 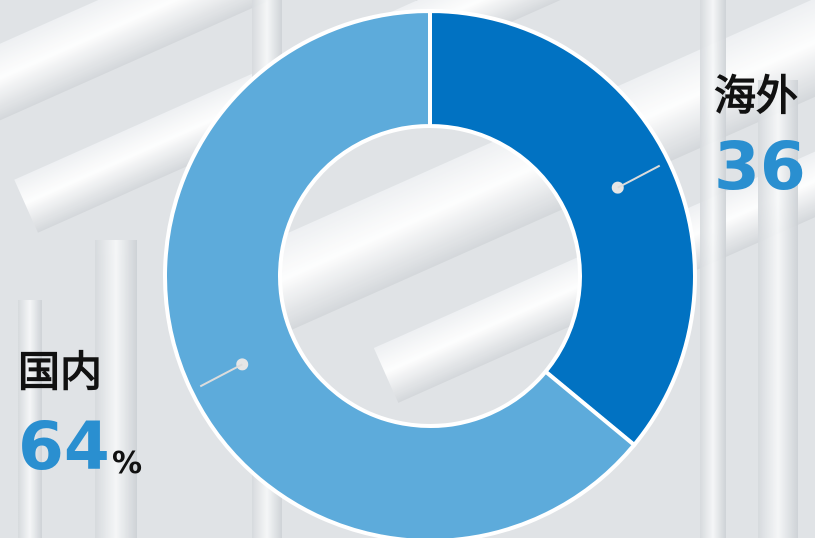 I want to click on domestic-percent-unit: %, so click(x=127, y=463).